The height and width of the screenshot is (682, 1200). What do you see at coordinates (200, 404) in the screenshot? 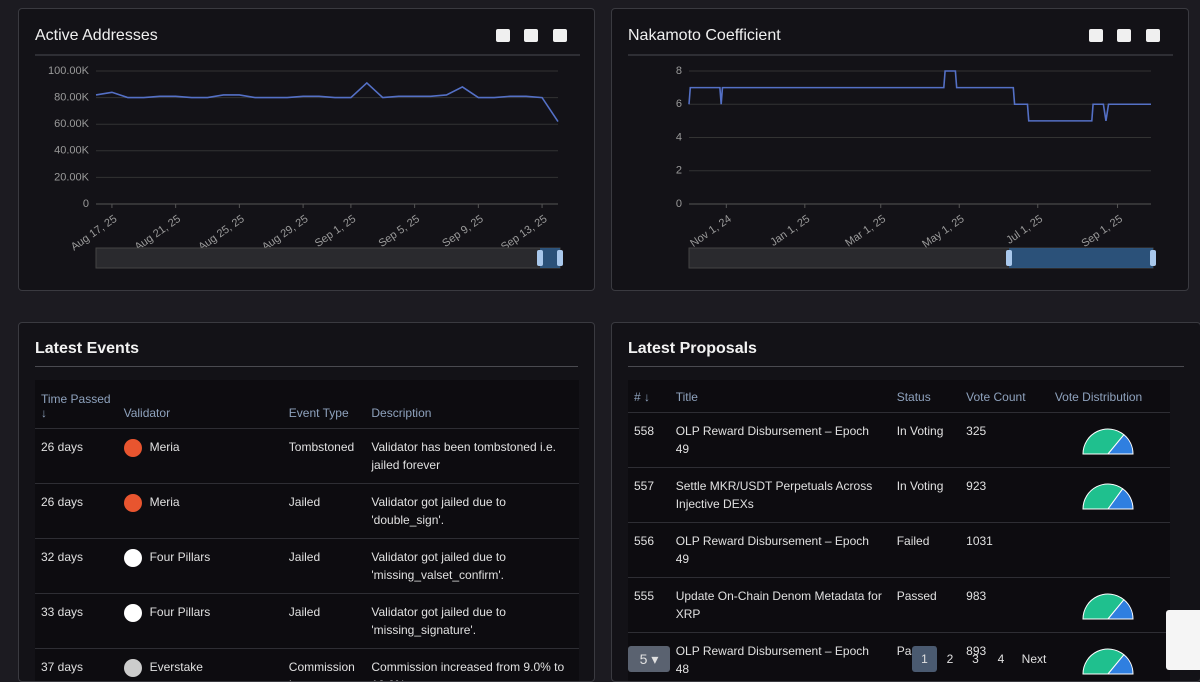
I see `column-header: Validator` at bounding box center [200, 404].